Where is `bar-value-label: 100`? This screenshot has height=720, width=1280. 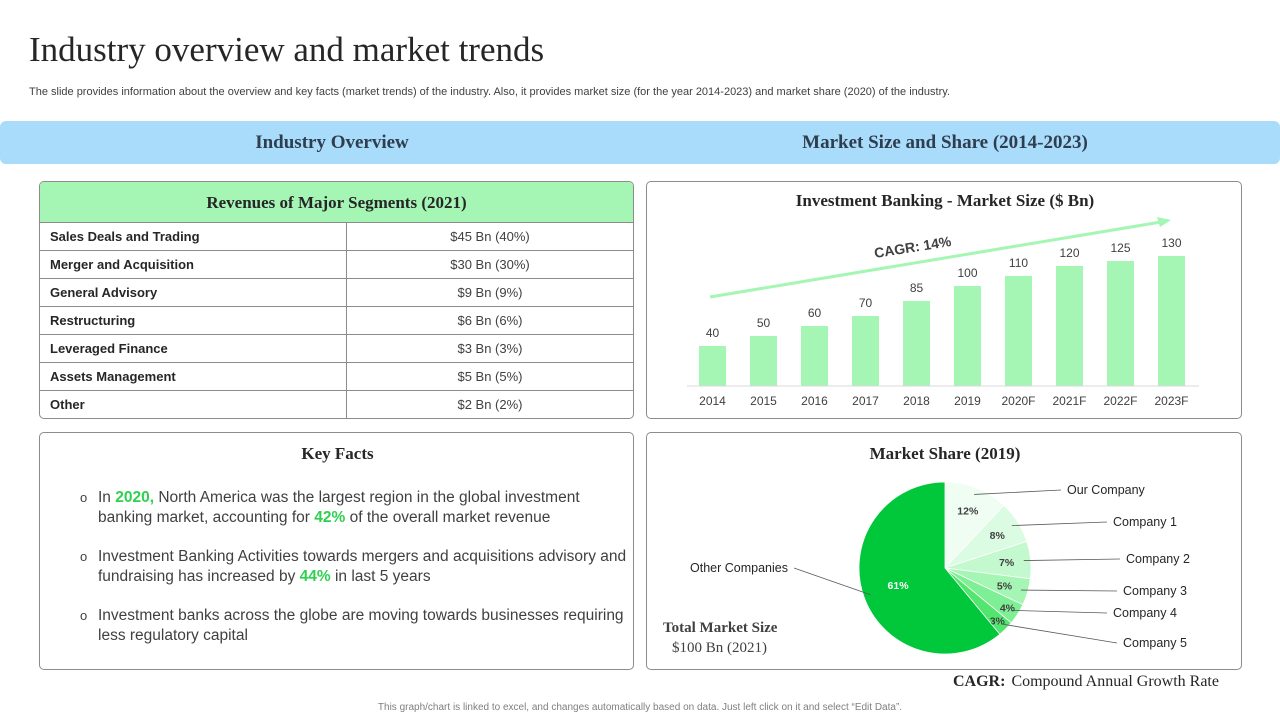 bar-value-label: 100 is located at coordinates (967, 273).